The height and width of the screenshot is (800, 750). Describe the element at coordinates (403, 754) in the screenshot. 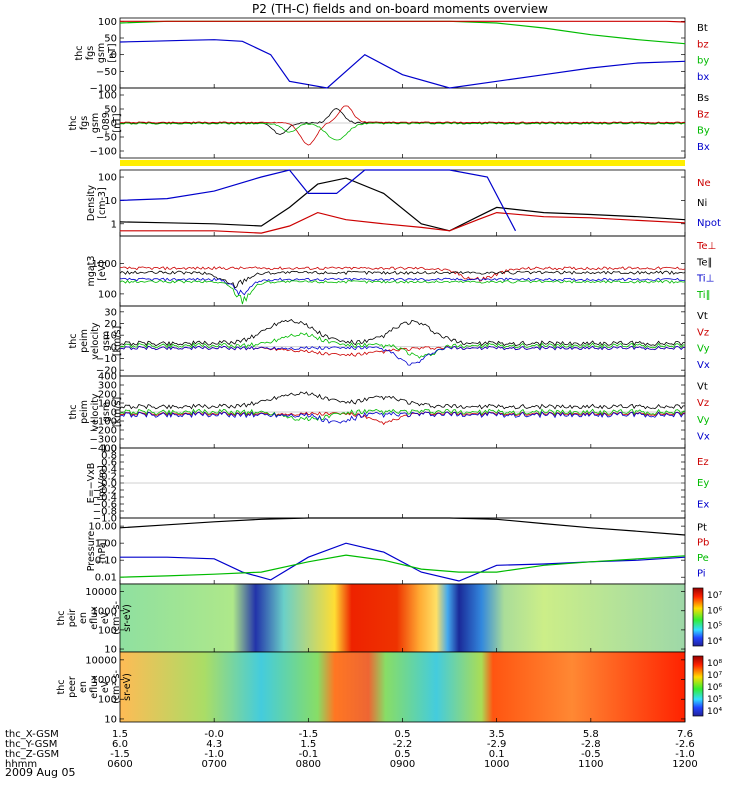

I see `ephem-value: 0.5` at that location.